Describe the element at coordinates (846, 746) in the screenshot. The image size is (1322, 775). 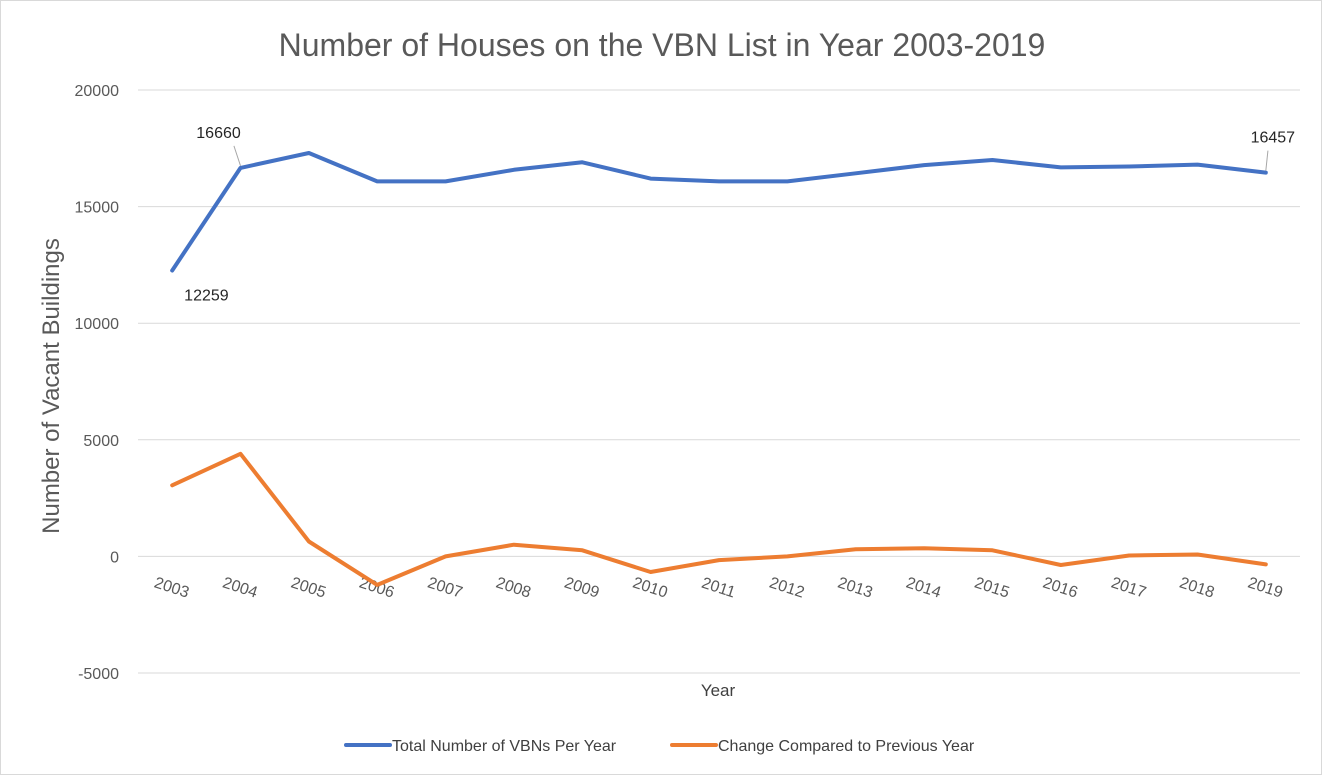
I see `legend-label-2: Change Compared to Previous Year` at that location.